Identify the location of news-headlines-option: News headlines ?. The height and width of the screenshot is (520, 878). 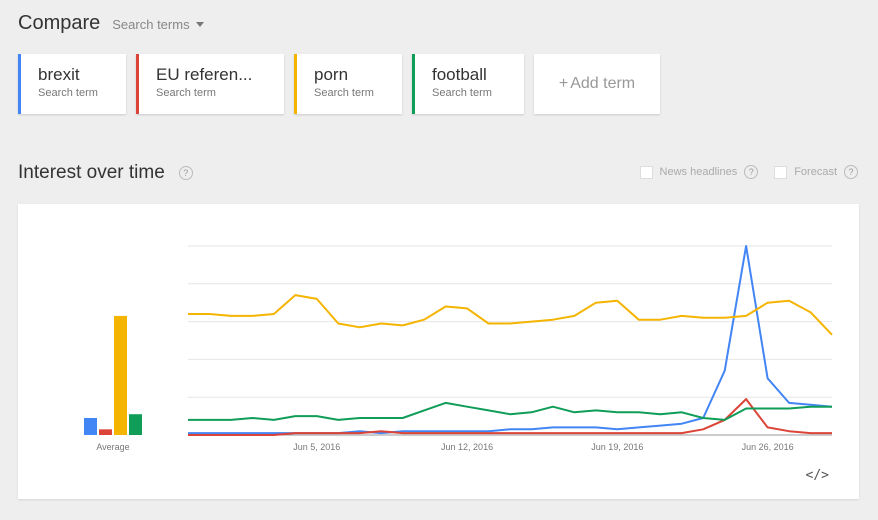
(699, 172).